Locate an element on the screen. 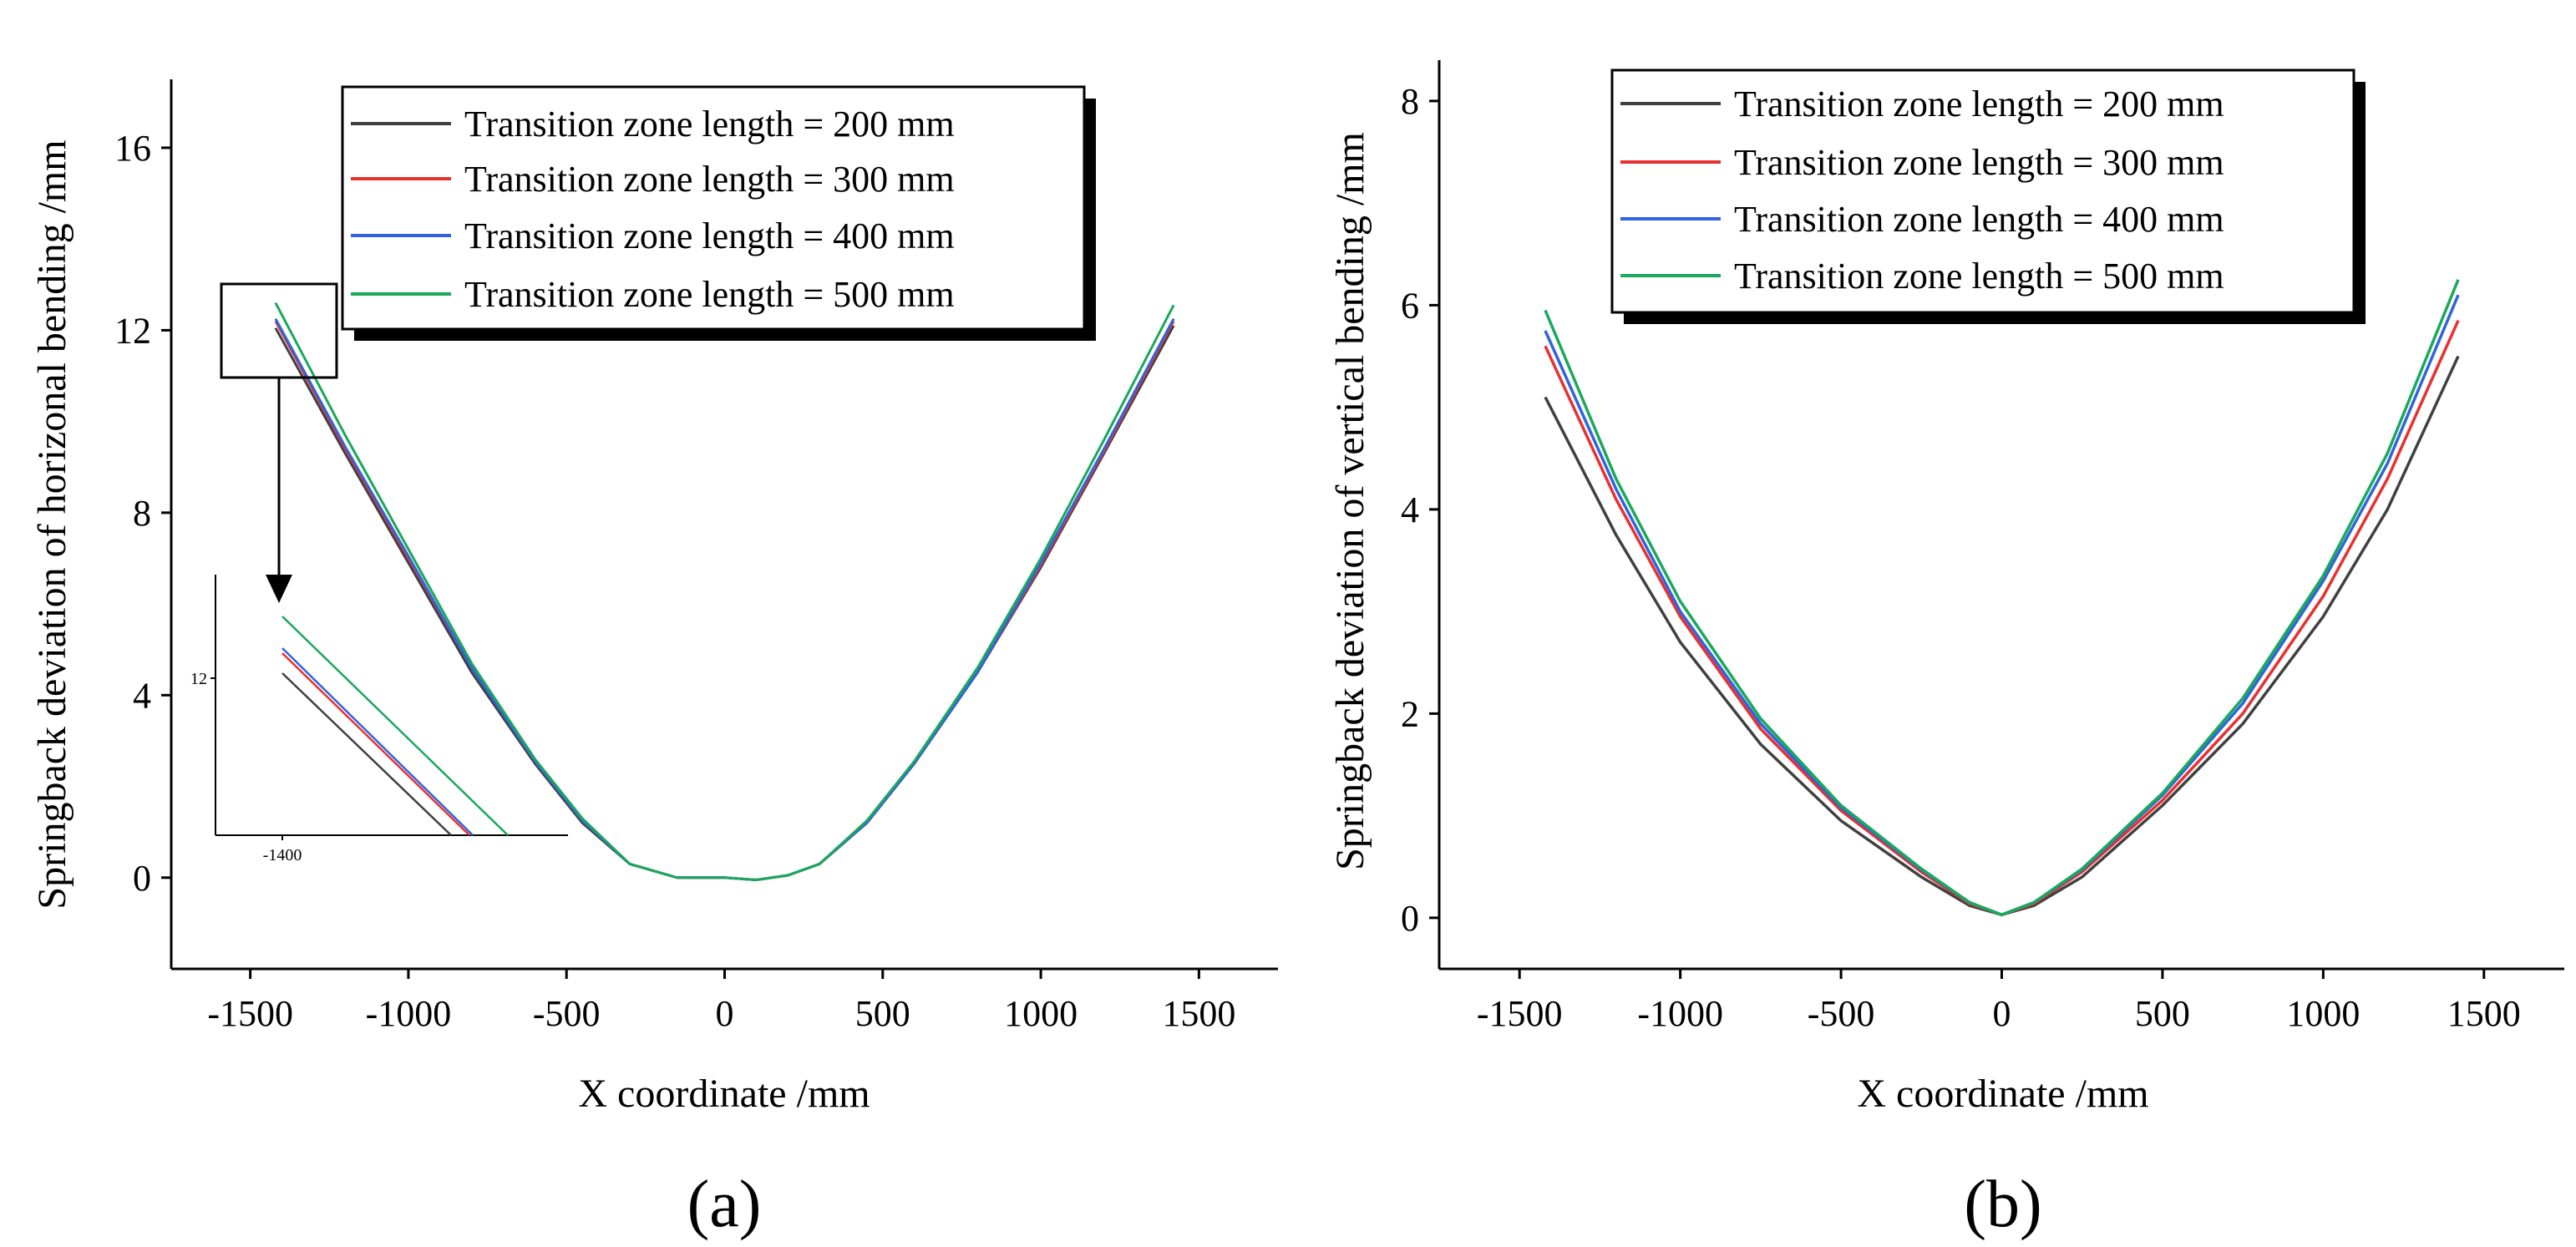 This screenshot has width=2576, height=1247. panel-a-y-ticks: 0 4 8 12 16 is located at coordinates (142, 513).